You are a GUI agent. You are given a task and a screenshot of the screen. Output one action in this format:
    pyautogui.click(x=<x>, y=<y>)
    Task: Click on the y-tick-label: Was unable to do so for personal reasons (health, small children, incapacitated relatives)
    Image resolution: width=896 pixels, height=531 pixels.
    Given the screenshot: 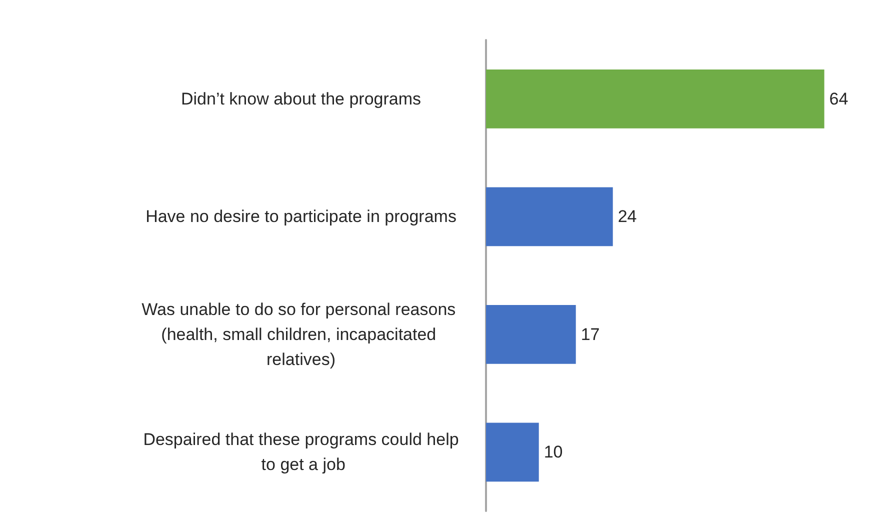 What is the action you would take?
    pyautogui.click(x=301, y=334)
    